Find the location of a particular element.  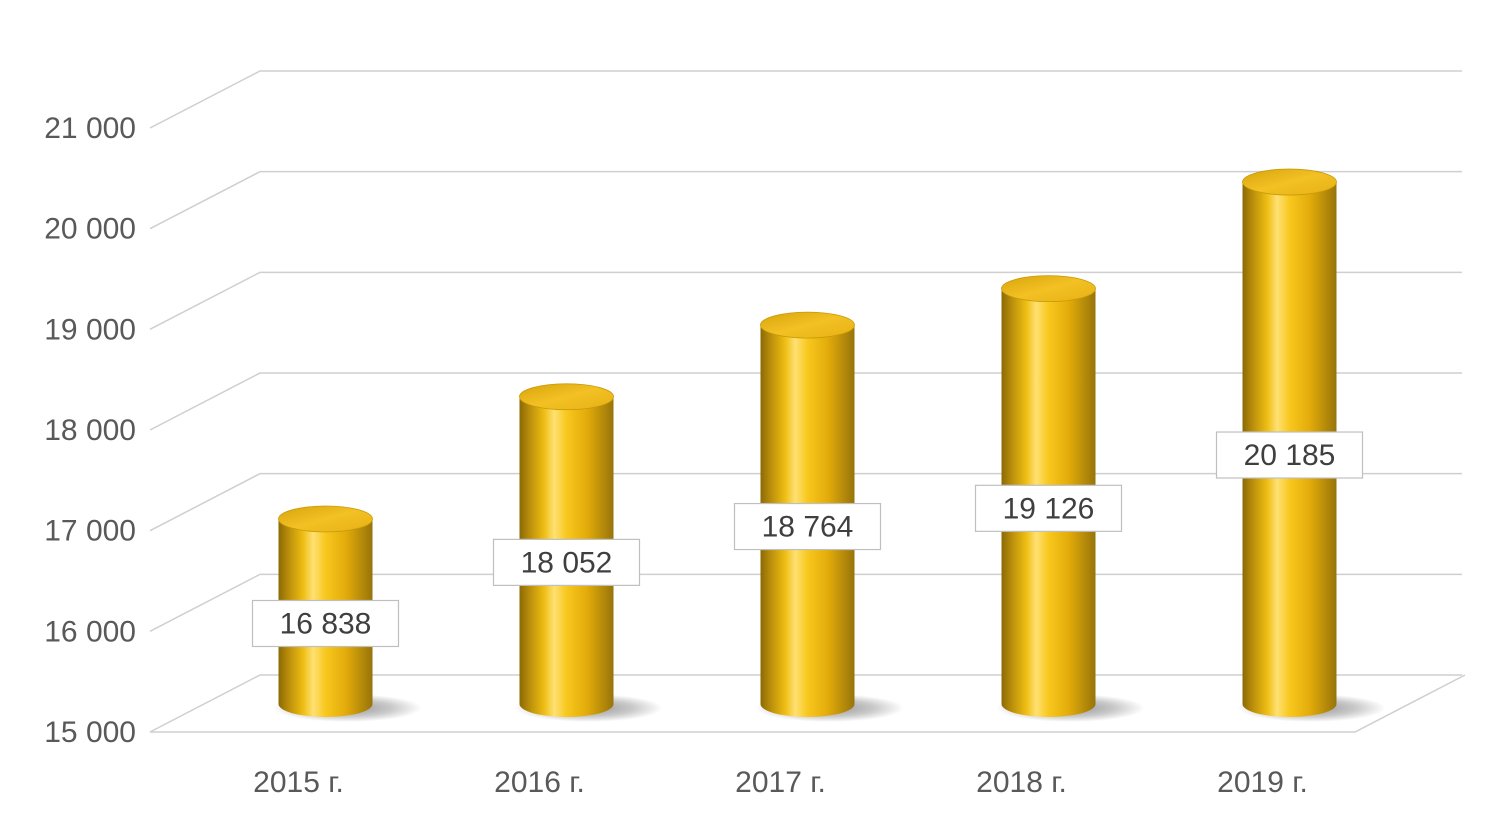

data-label: 16 838 is located at coordinates (325, 623).